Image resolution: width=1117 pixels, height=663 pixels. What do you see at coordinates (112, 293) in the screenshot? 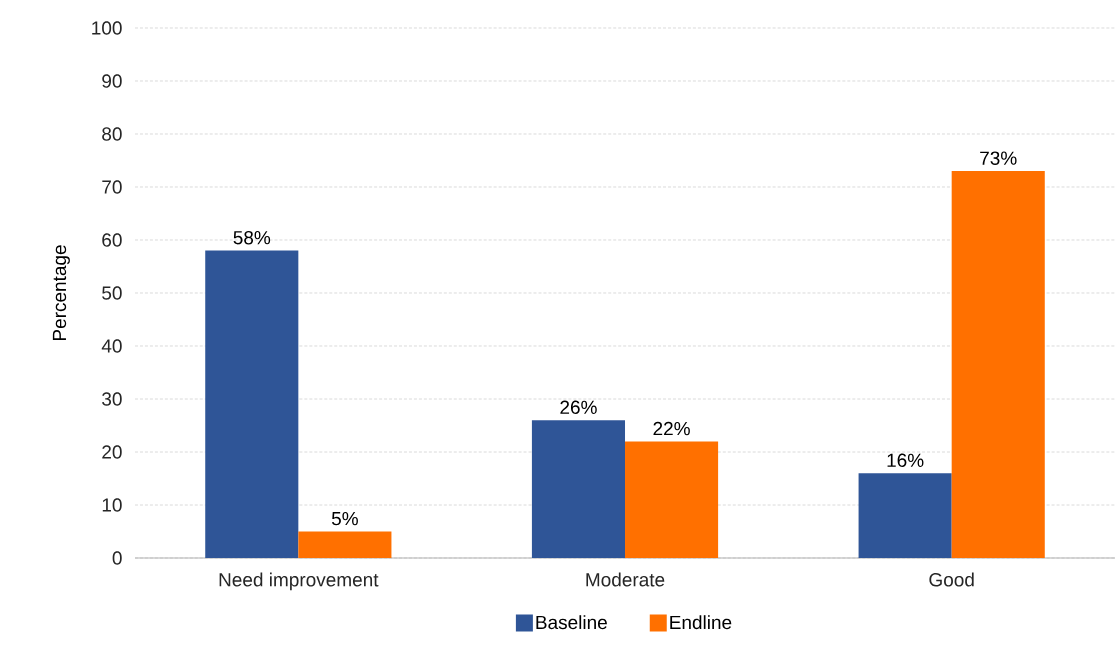
I see `y-tick-label: 50` at bounding box center [112, 293].